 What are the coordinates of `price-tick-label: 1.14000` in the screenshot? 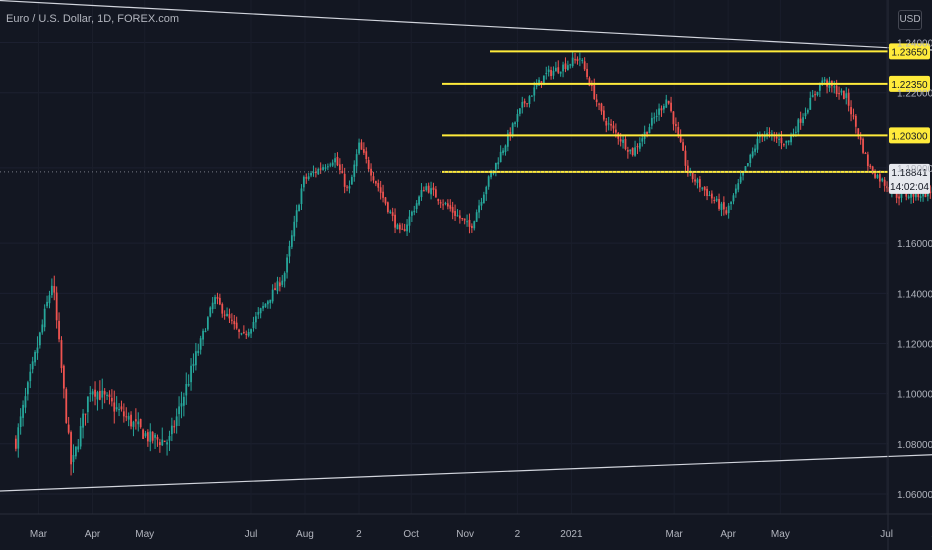 It's located at (914, 294).